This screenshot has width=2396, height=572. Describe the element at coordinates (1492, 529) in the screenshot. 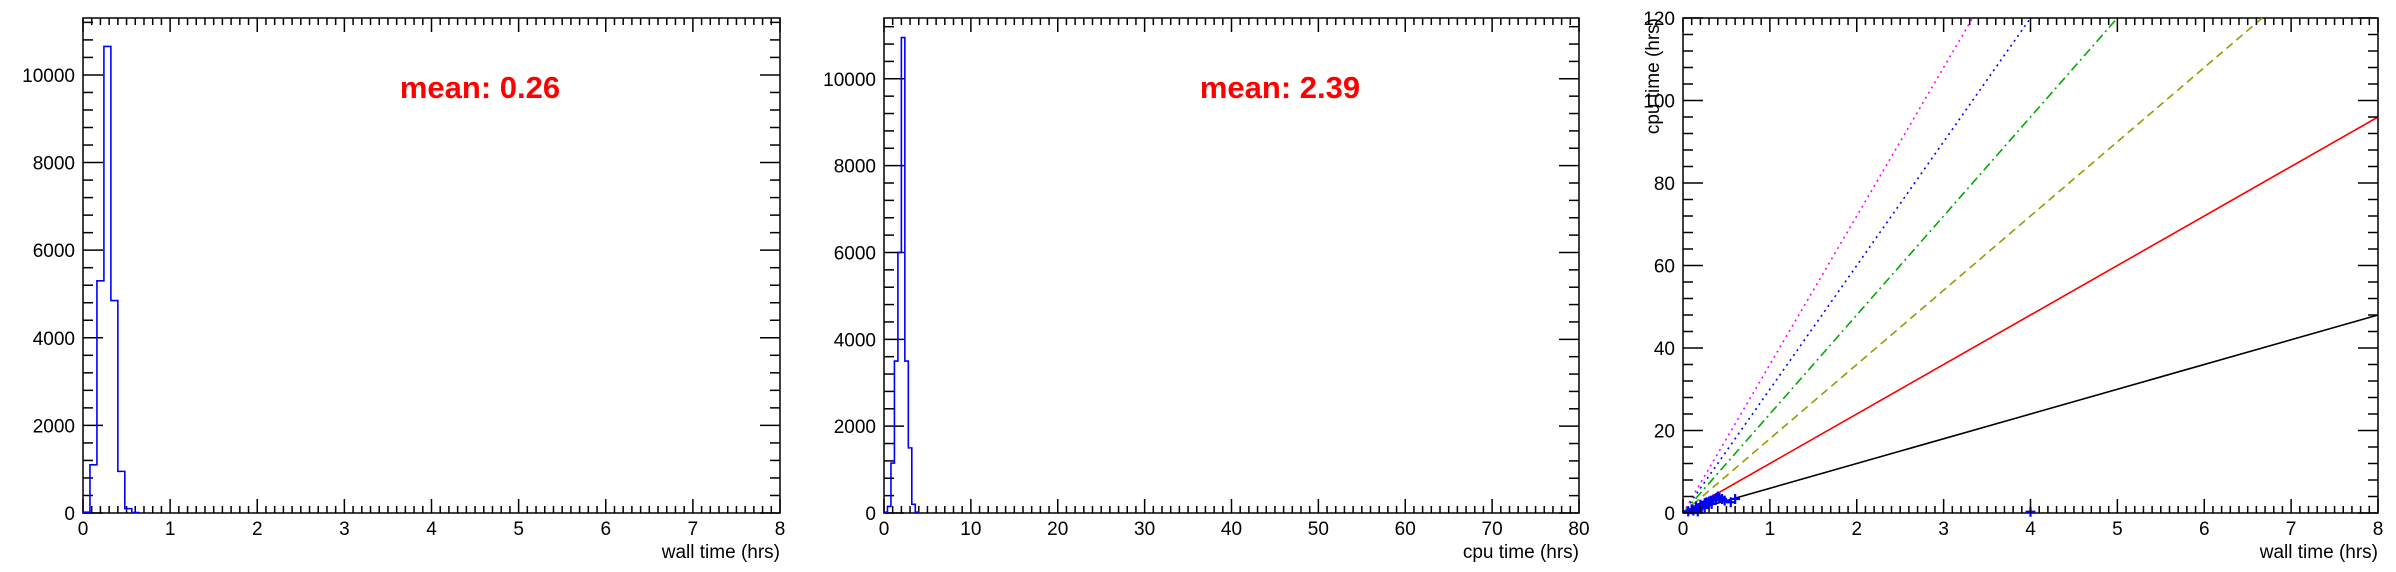

I see `x-tick-label: 70` at that location.